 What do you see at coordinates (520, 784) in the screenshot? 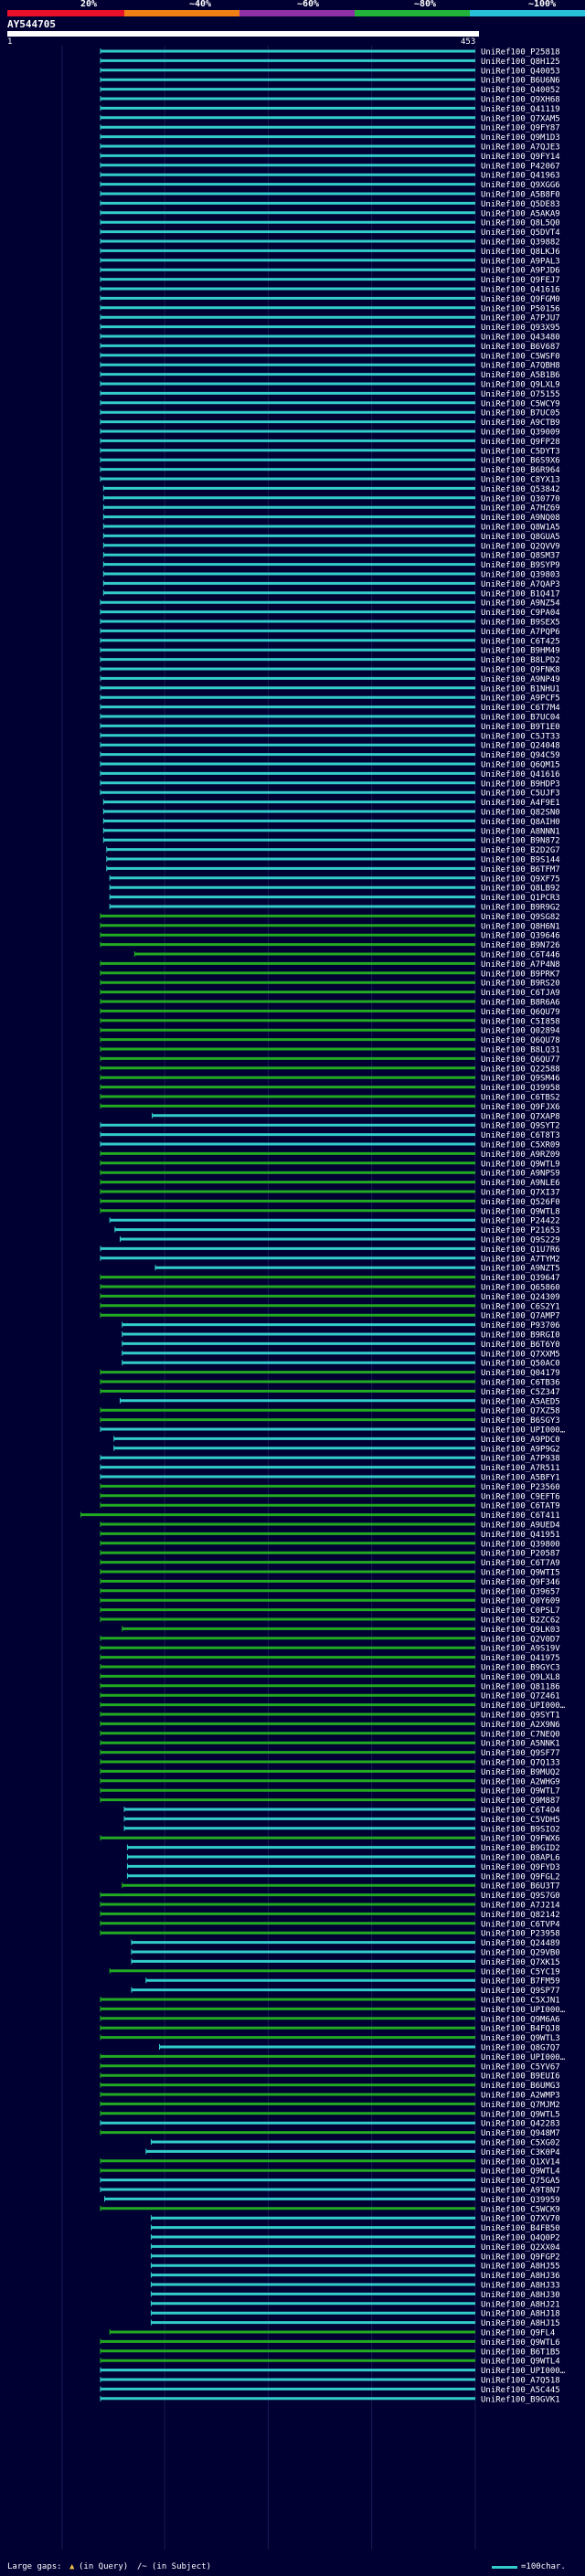
I see `hit-label-77: UniRef100_B9HDP3` at bounding box center [520, 784].